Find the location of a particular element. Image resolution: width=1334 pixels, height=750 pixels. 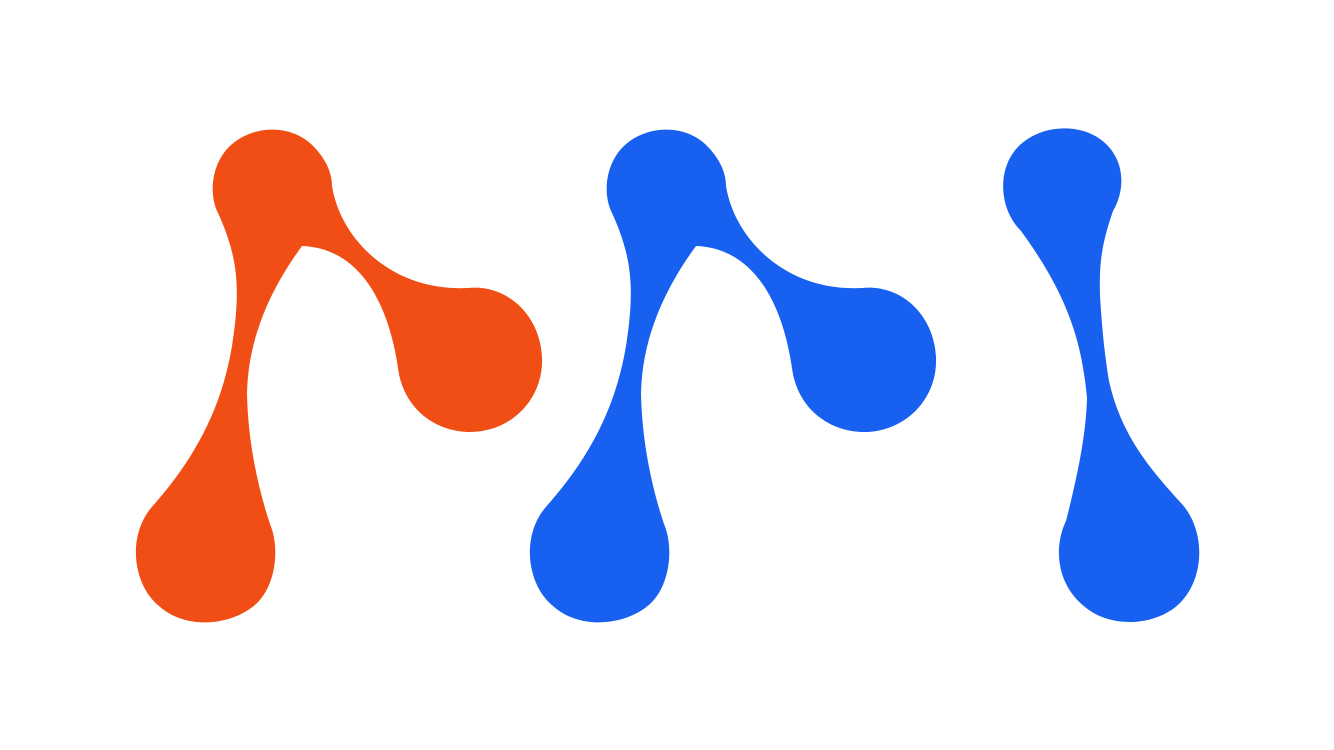

blue-stroke-body is located at coordinates (1101, 375).